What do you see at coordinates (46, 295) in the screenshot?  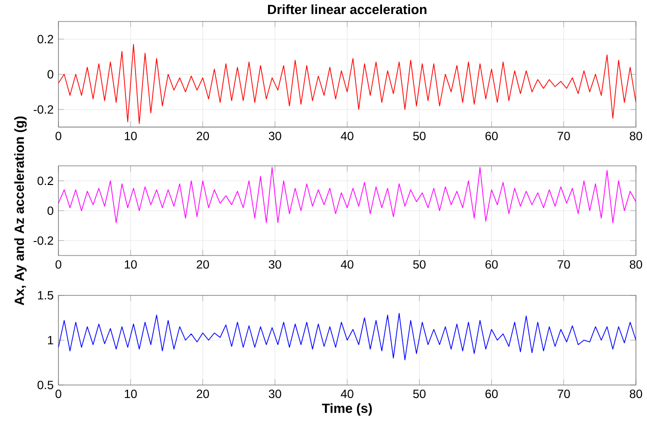 I see `y-tick-label: 1.5` at bounding box center [46, 295].